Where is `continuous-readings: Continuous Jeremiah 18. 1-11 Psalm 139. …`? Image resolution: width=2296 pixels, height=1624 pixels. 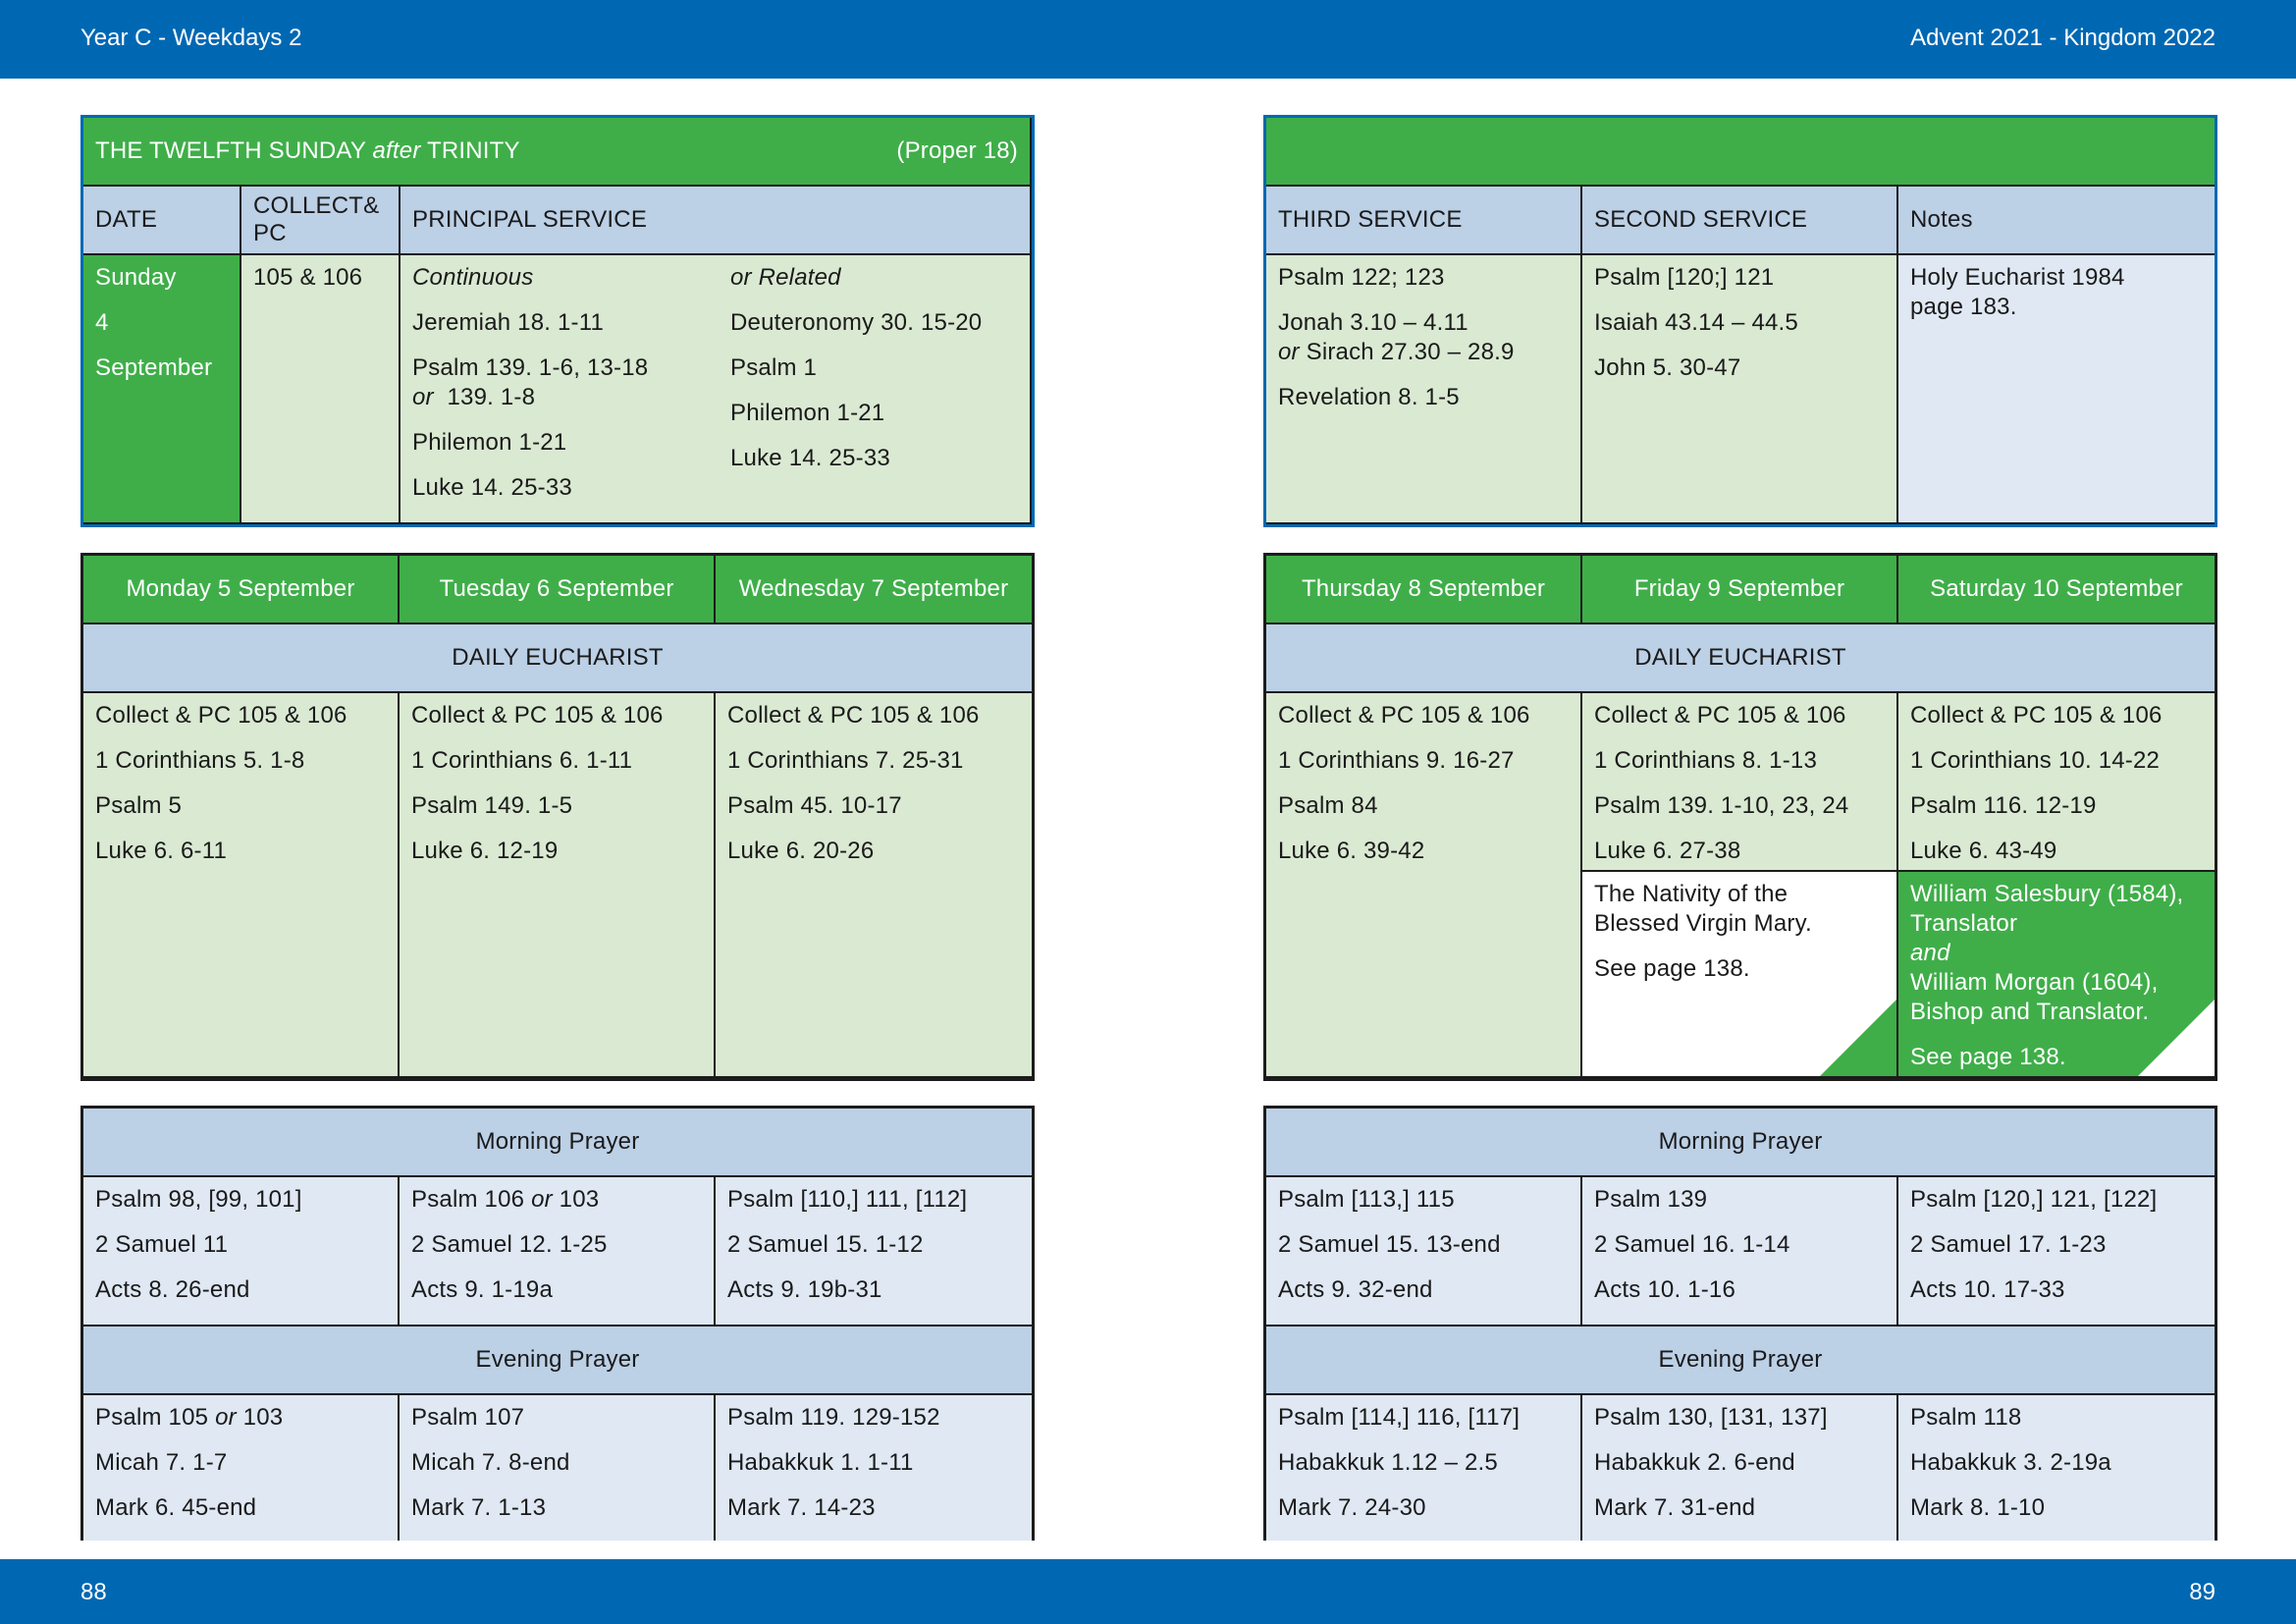 continuous-readings: Continuous Jeremiah 18. 1-11 Psalm 139. … is located at coordinates (530, 382).